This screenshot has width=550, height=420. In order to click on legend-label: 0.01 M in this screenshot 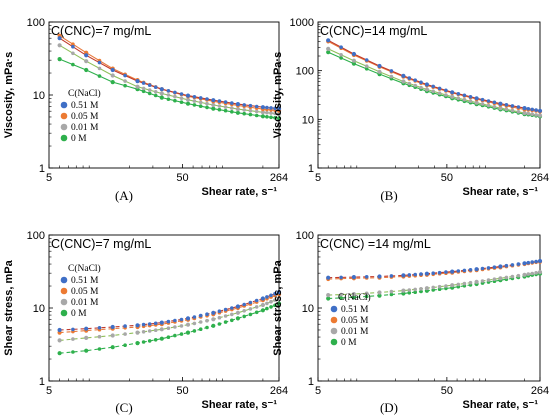, I will do `click(85, 128)`.